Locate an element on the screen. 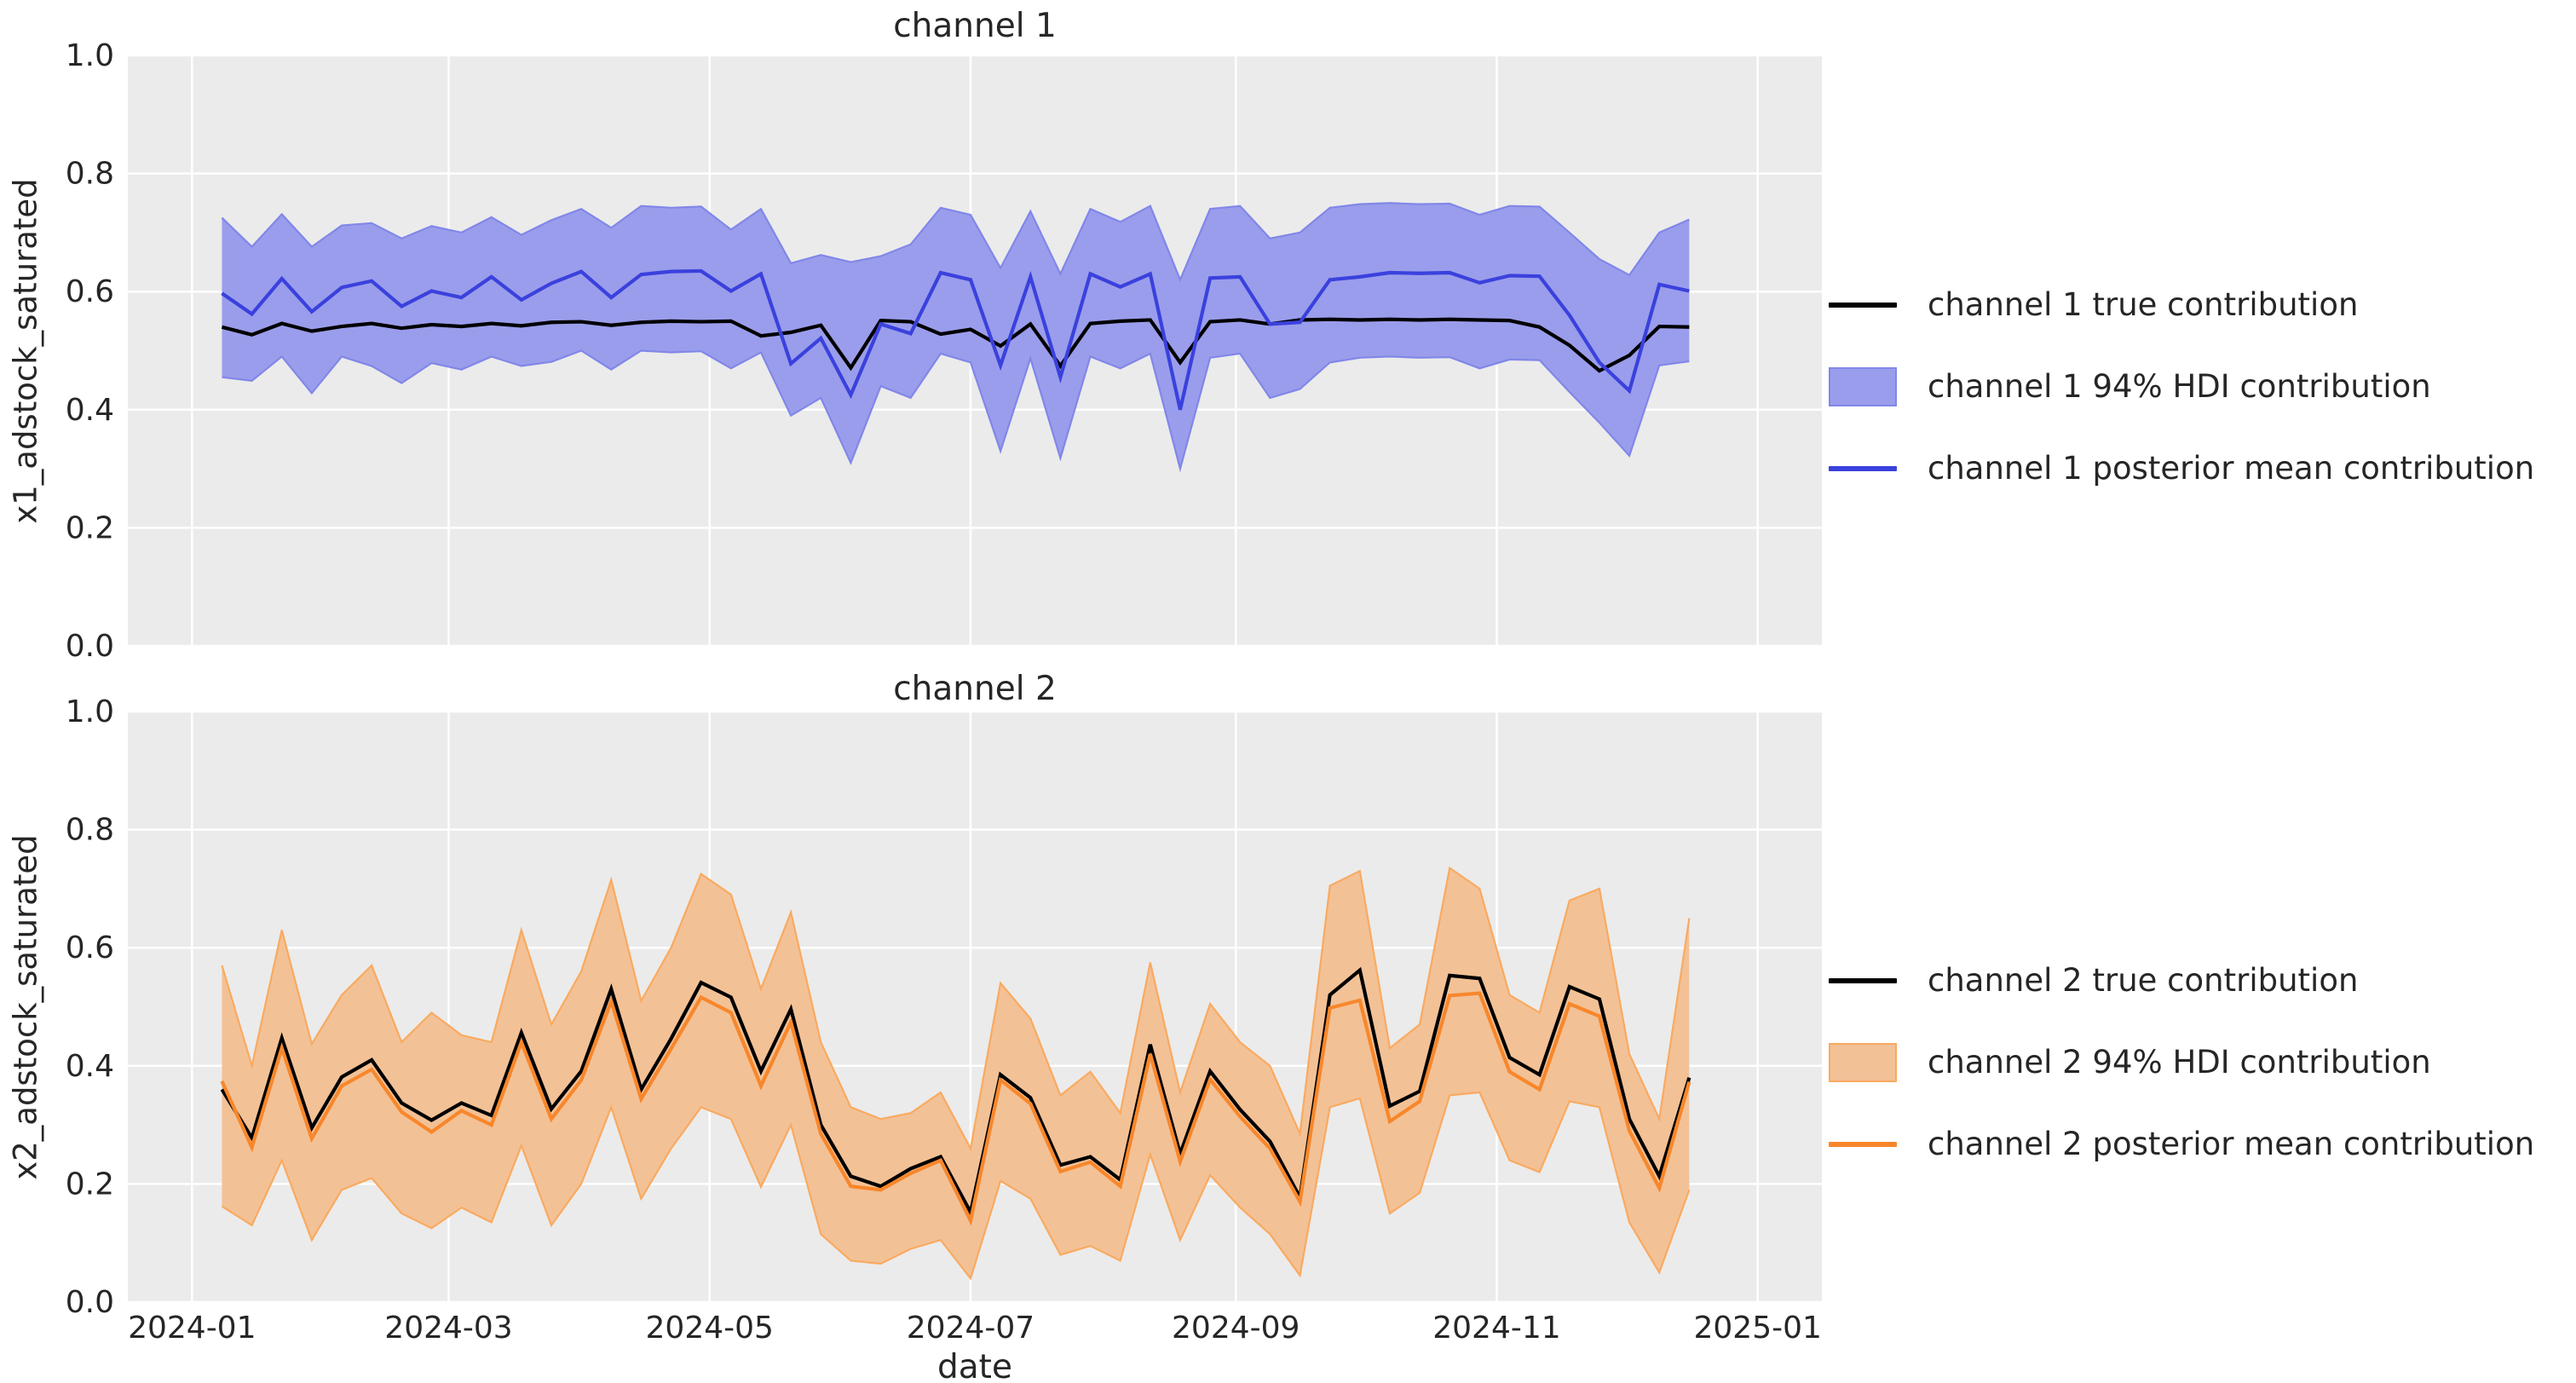 This screenshot has height=1383, width=2576. hdi-band is located at coordinates (956, 336).